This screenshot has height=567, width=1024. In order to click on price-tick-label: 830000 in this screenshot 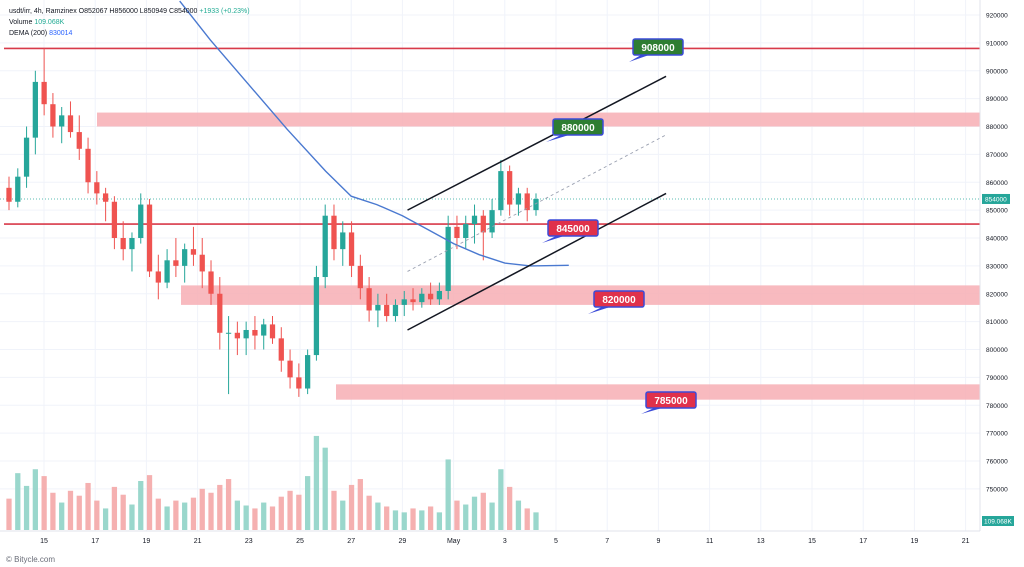, I will do `click(997, 266)`.